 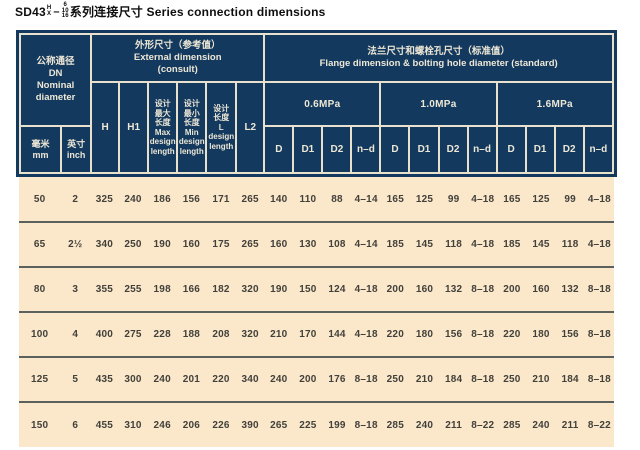 I want to click on header-h1: H1, so click(x=134, y=127).